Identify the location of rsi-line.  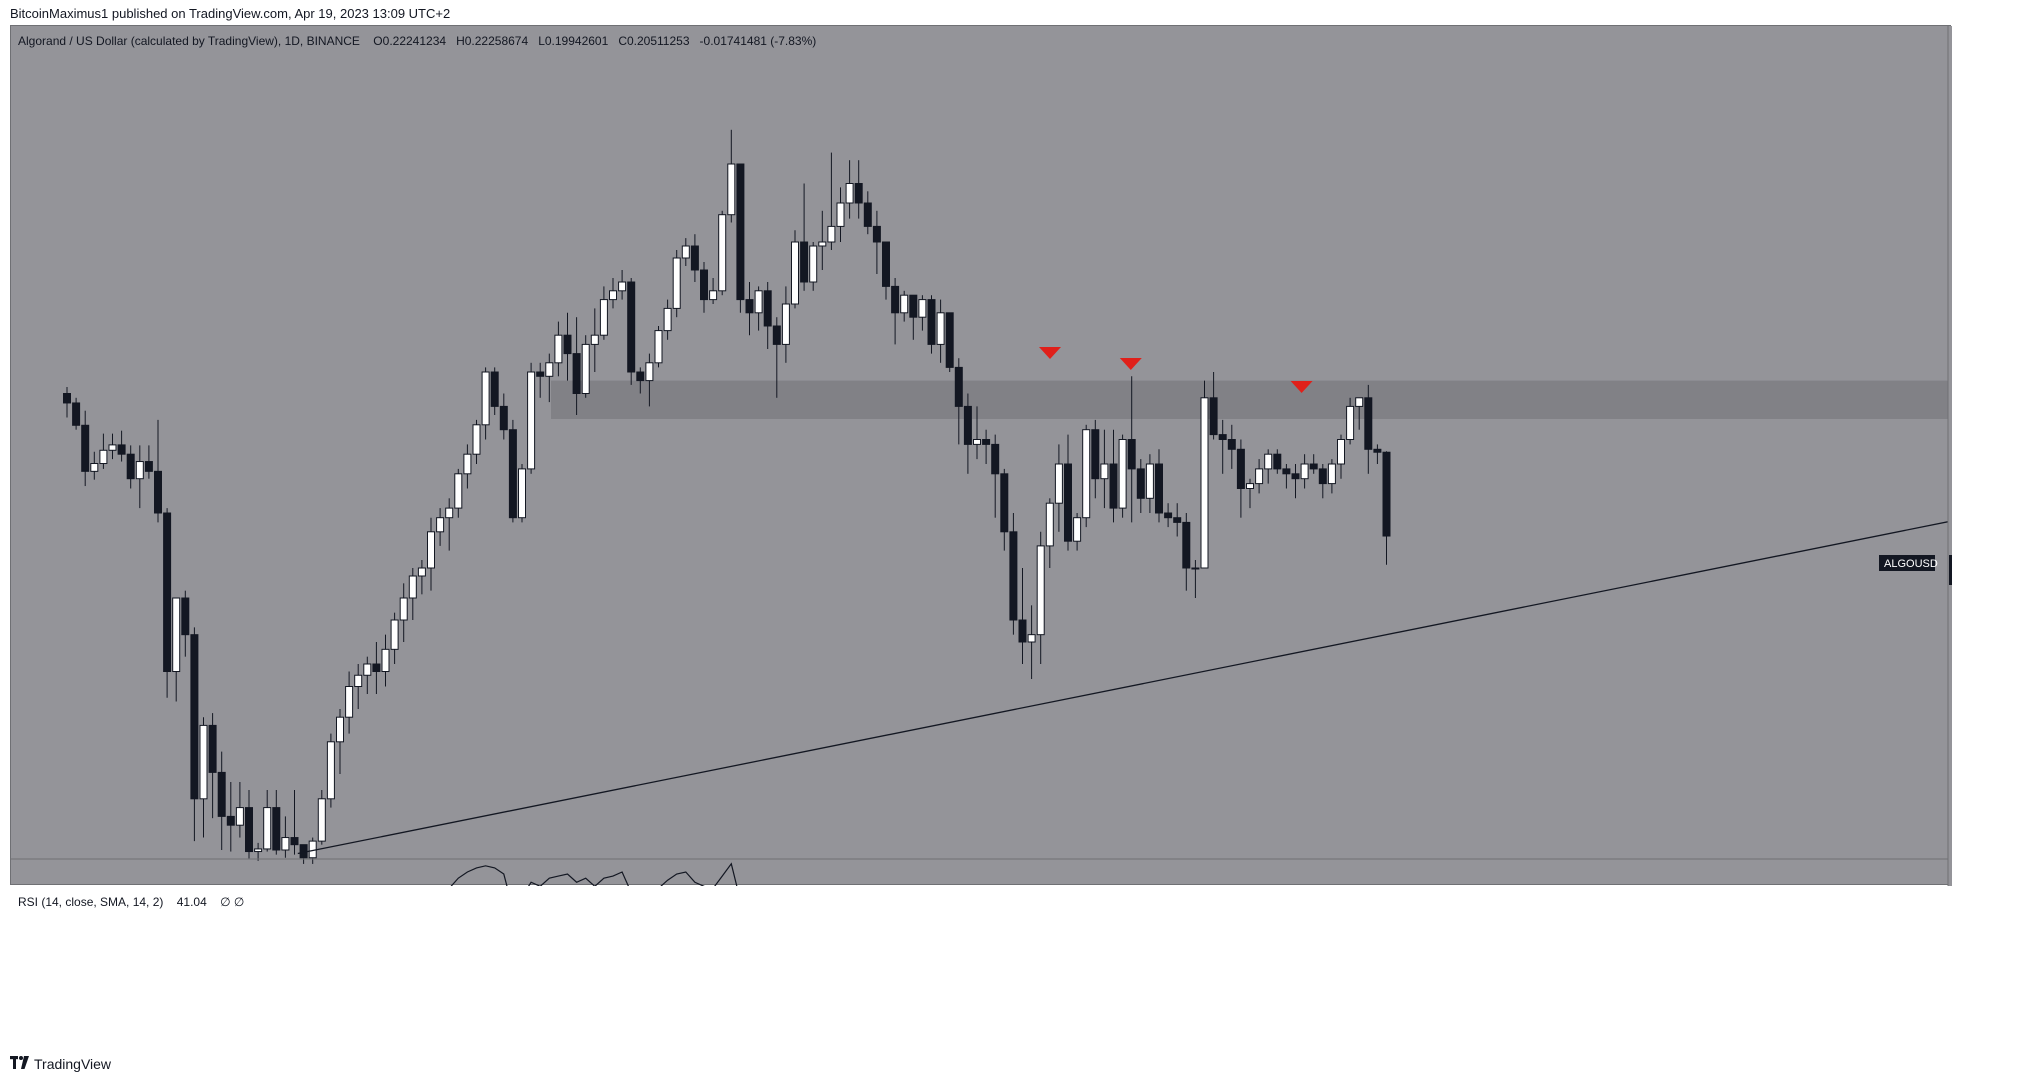
(594, 874).